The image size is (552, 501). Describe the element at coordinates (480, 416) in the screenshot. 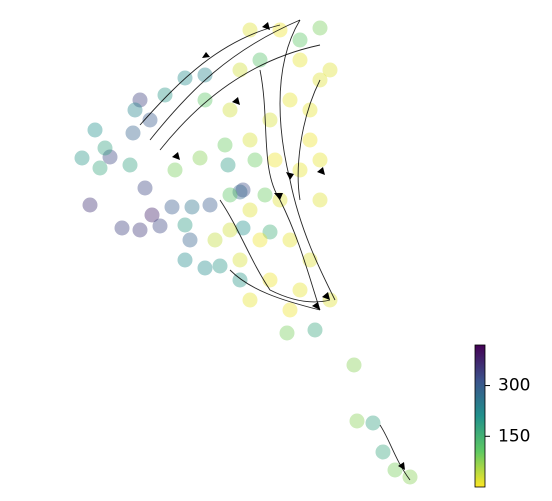

I see `colorbar` at that location.